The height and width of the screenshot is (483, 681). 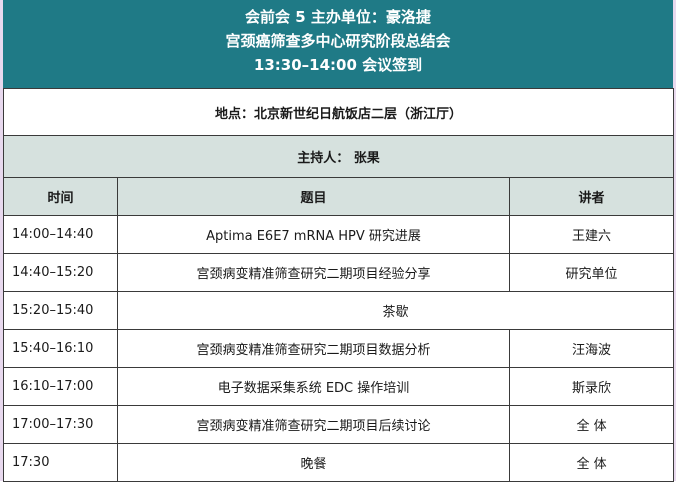 I want to click on table-row: 15:40–16:10 宫颈病变精准筛查研究二期项目数据分析 汪海波, so click(x=339, y=348).